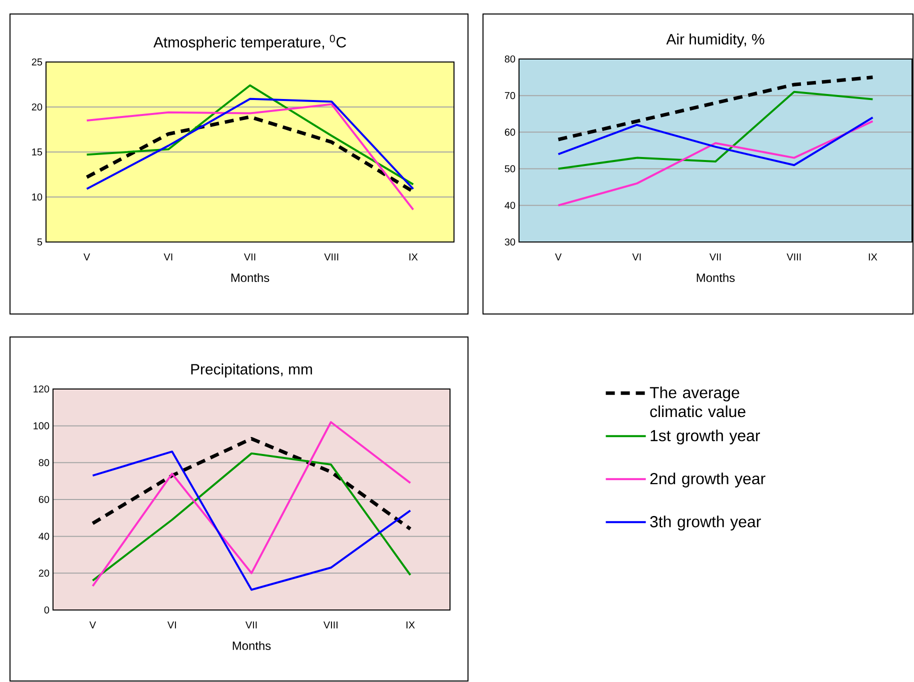 The image size is (914, 682). What do you see at coordinates (42, 426) in the screenshot?
I see `y-tick-label: 100` at bounding box center [42, 426].